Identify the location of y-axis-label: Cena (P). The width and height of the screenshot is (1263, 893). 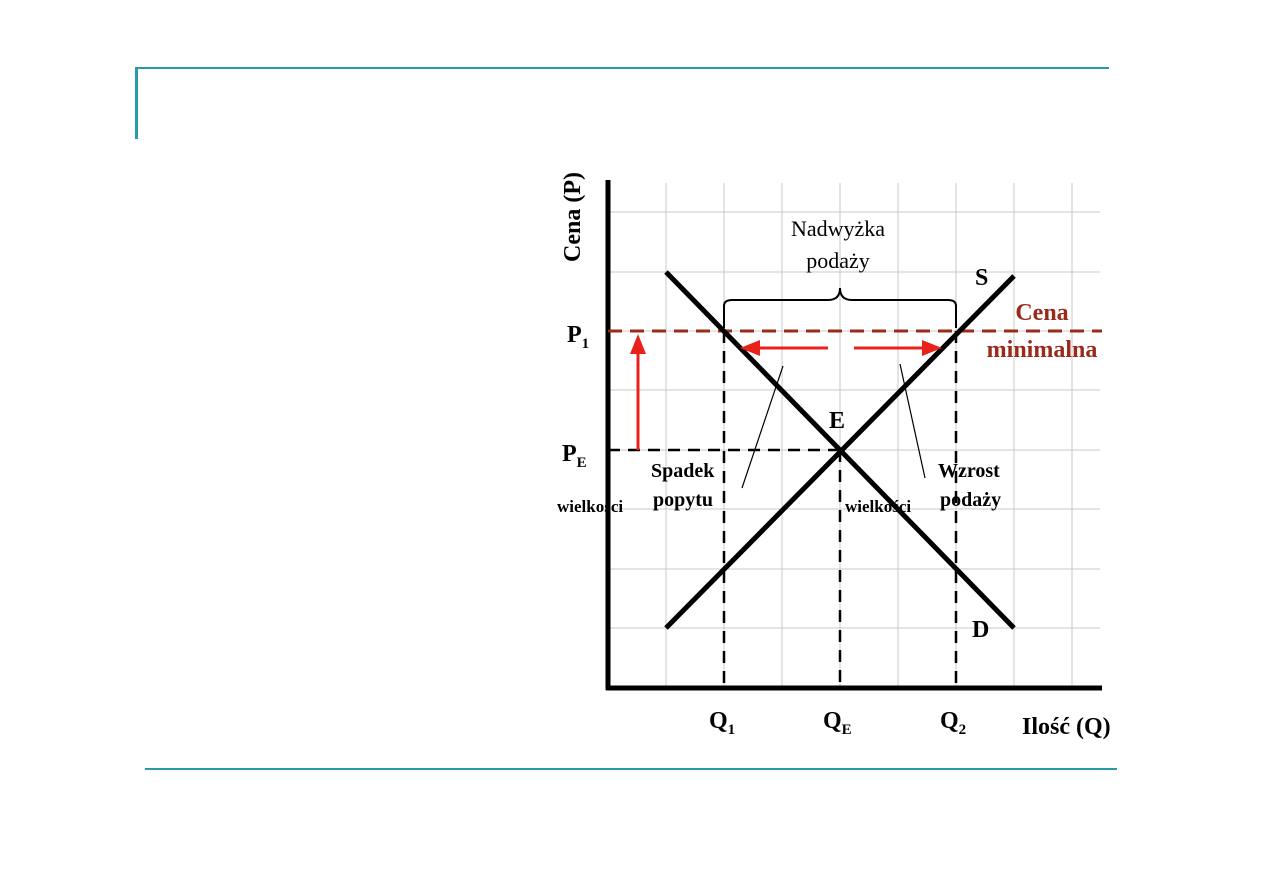
(573, 217).